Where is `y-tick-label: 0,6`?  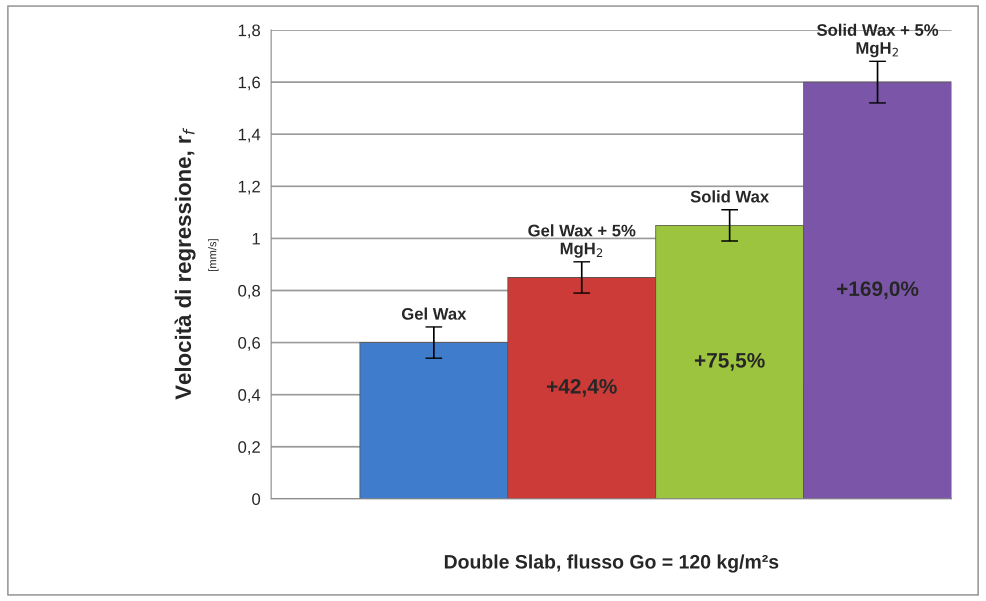
y-tick-label: 0,6 is located at coordinates (249, 343).